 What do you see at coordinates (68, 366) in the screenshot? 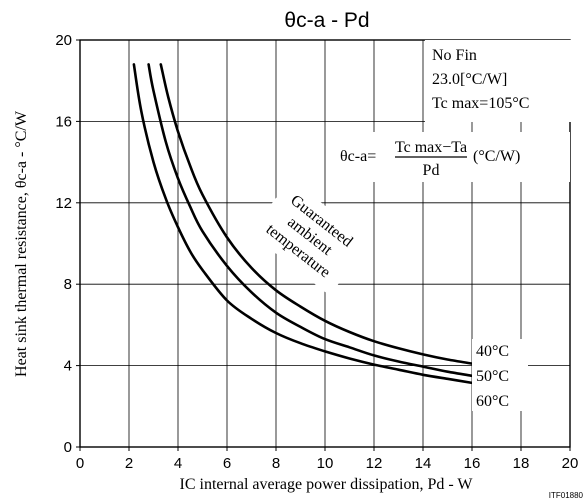
I see `y-tick-label: 4` at bounding box center [68, 366].